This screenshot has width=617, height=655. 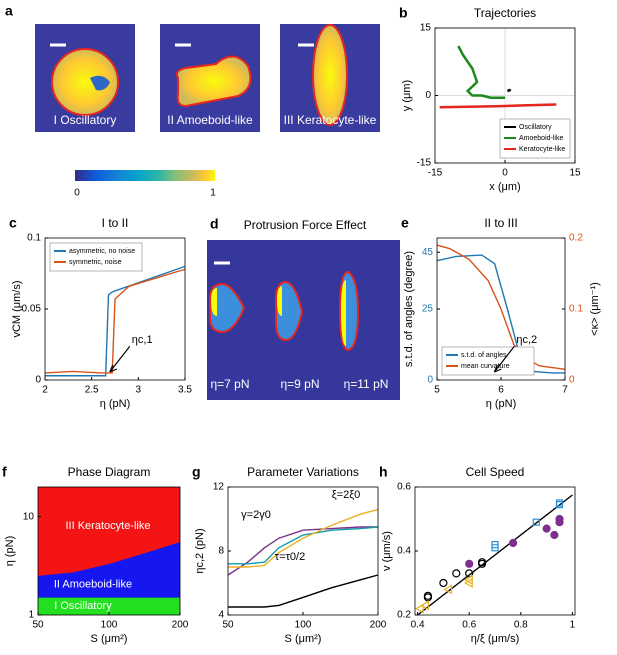 I want to click on x-tick-label: 0.4, so click(x=418, y=625).